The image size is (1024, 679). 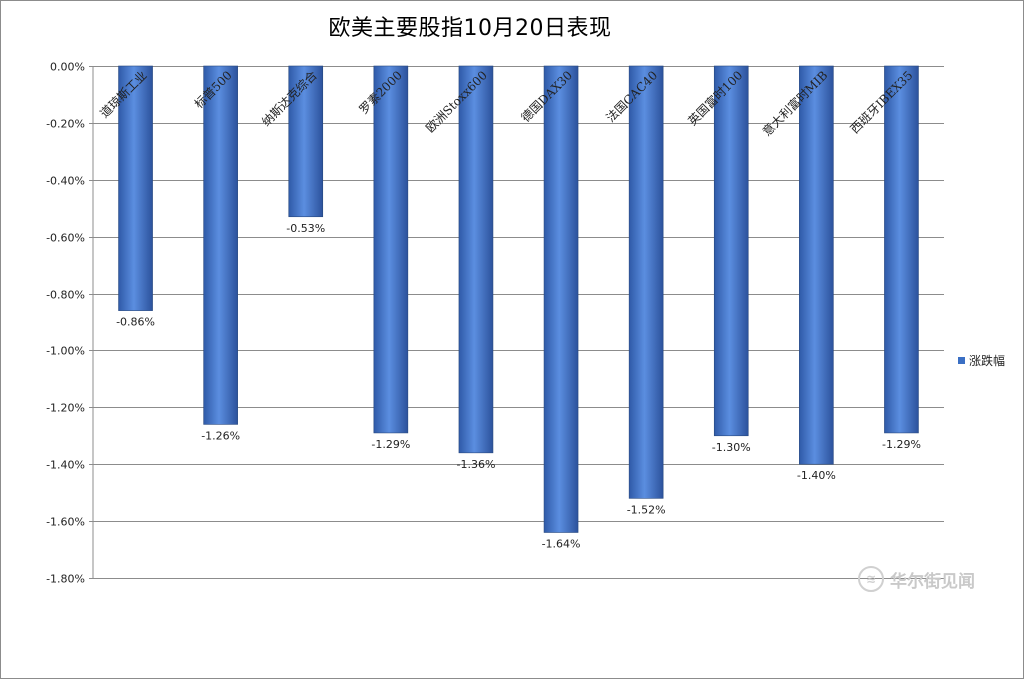 I want to click on y-tick-label: -0.20%, so click(x=65, y=124).